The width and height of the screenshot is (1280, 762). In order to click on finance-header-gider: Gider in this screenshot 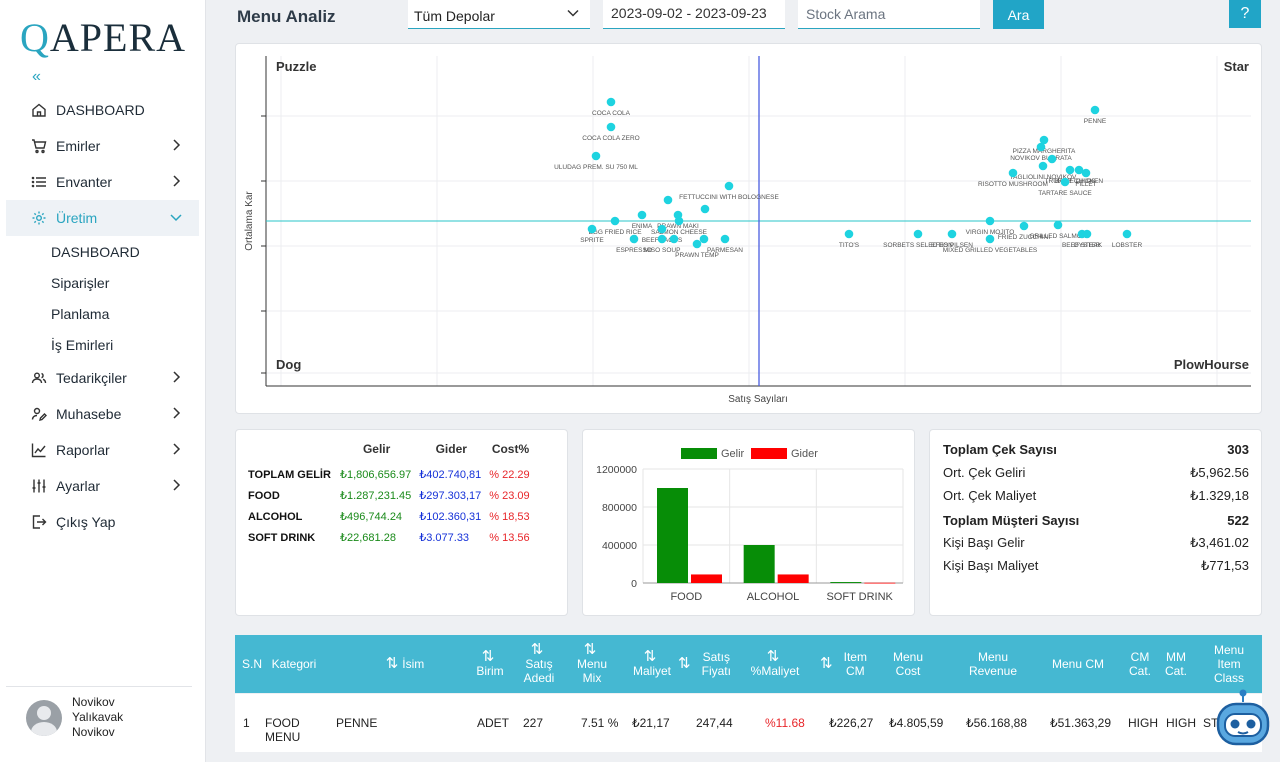, I will do `click(451, 449)`.